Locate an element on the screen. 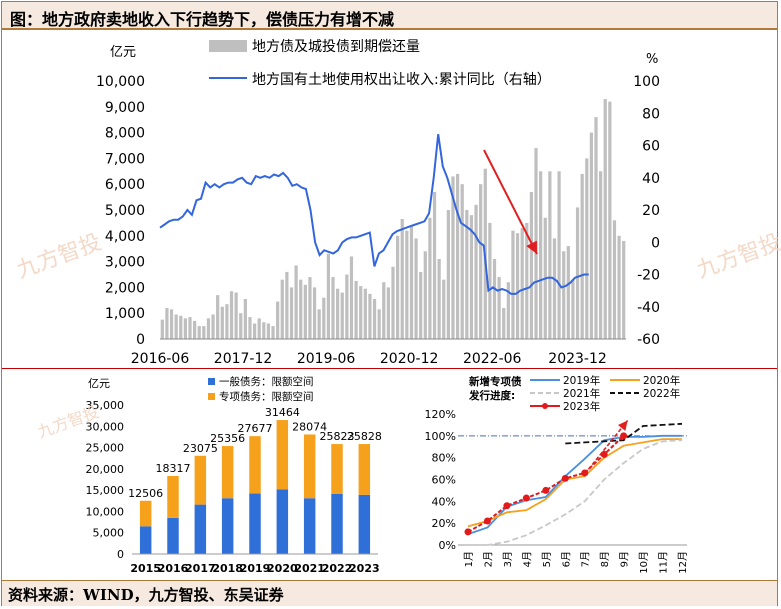 This screenshot has width=781, height=609. y-tick-label: 100% is located at coordinates (440, 436).